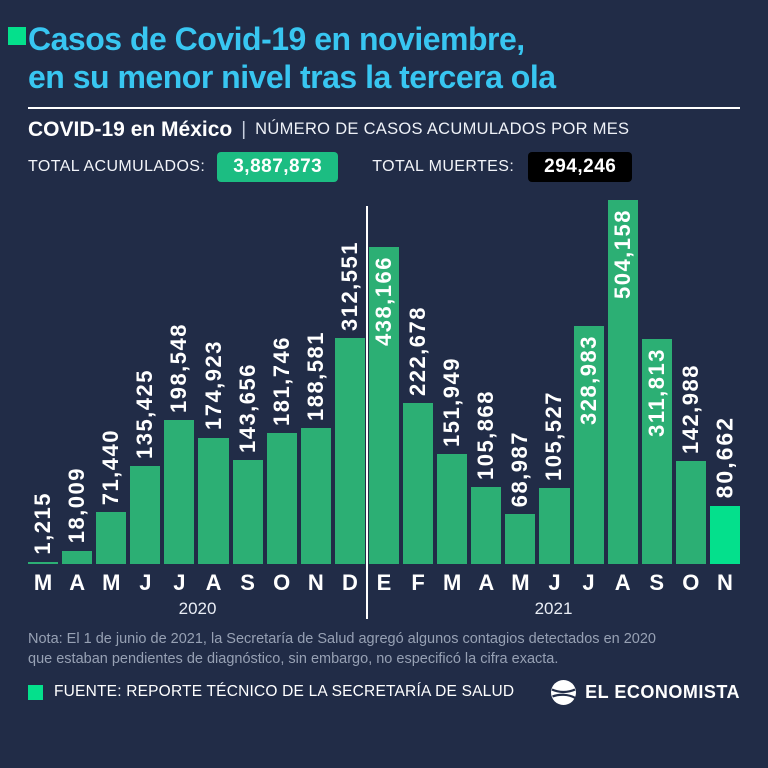 The height and width of the screenshot is (768, 768). I want to click on bar-column: 105,527, so click(554, 378).